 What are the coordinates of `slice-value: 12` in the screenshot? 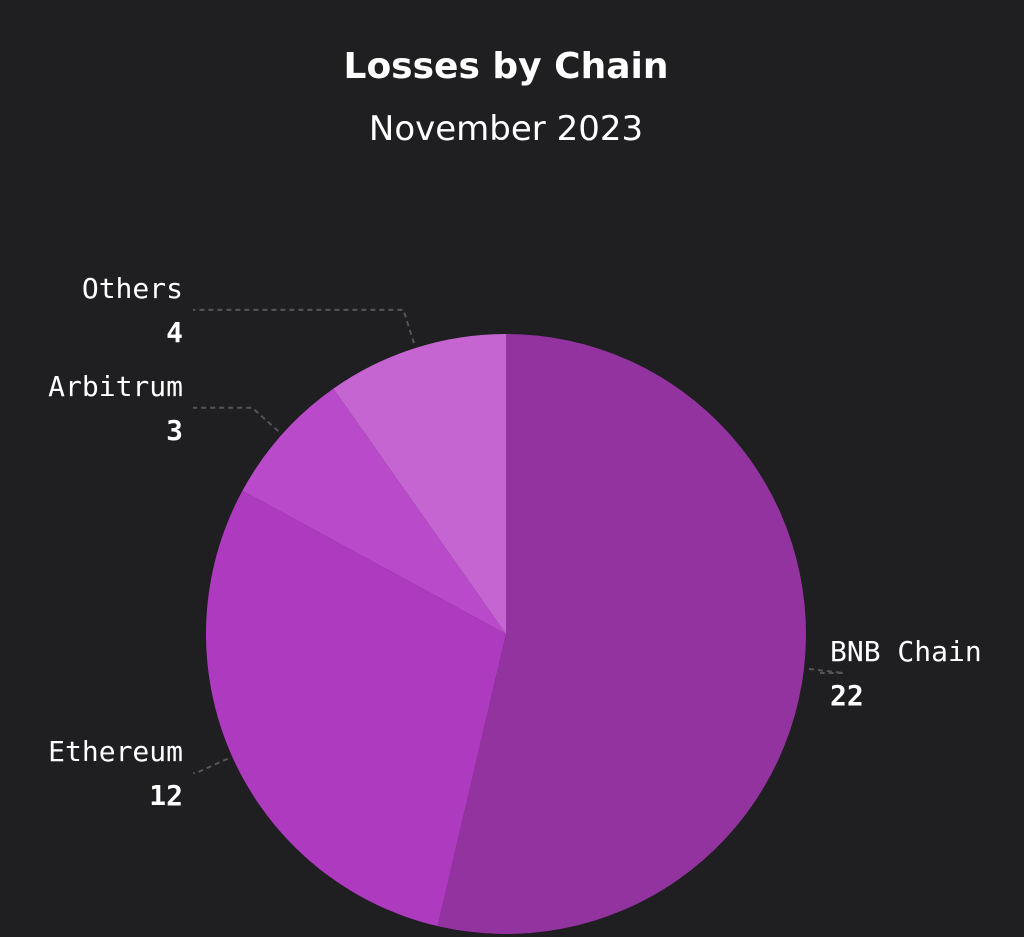 It's located at (166, 795).